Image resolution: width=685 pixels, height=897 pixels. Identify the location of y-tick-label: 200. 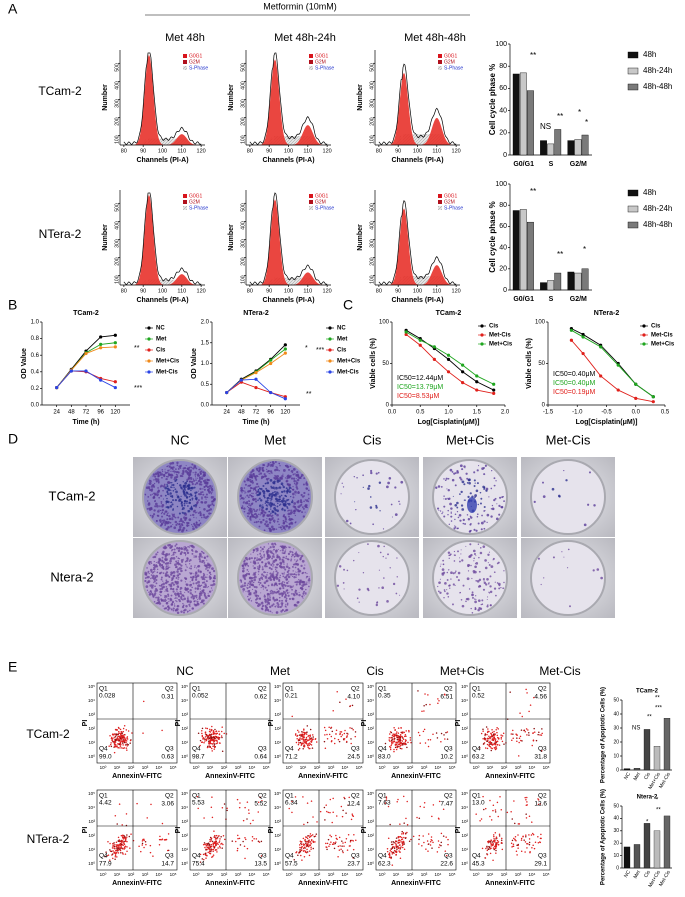
(117, 121).